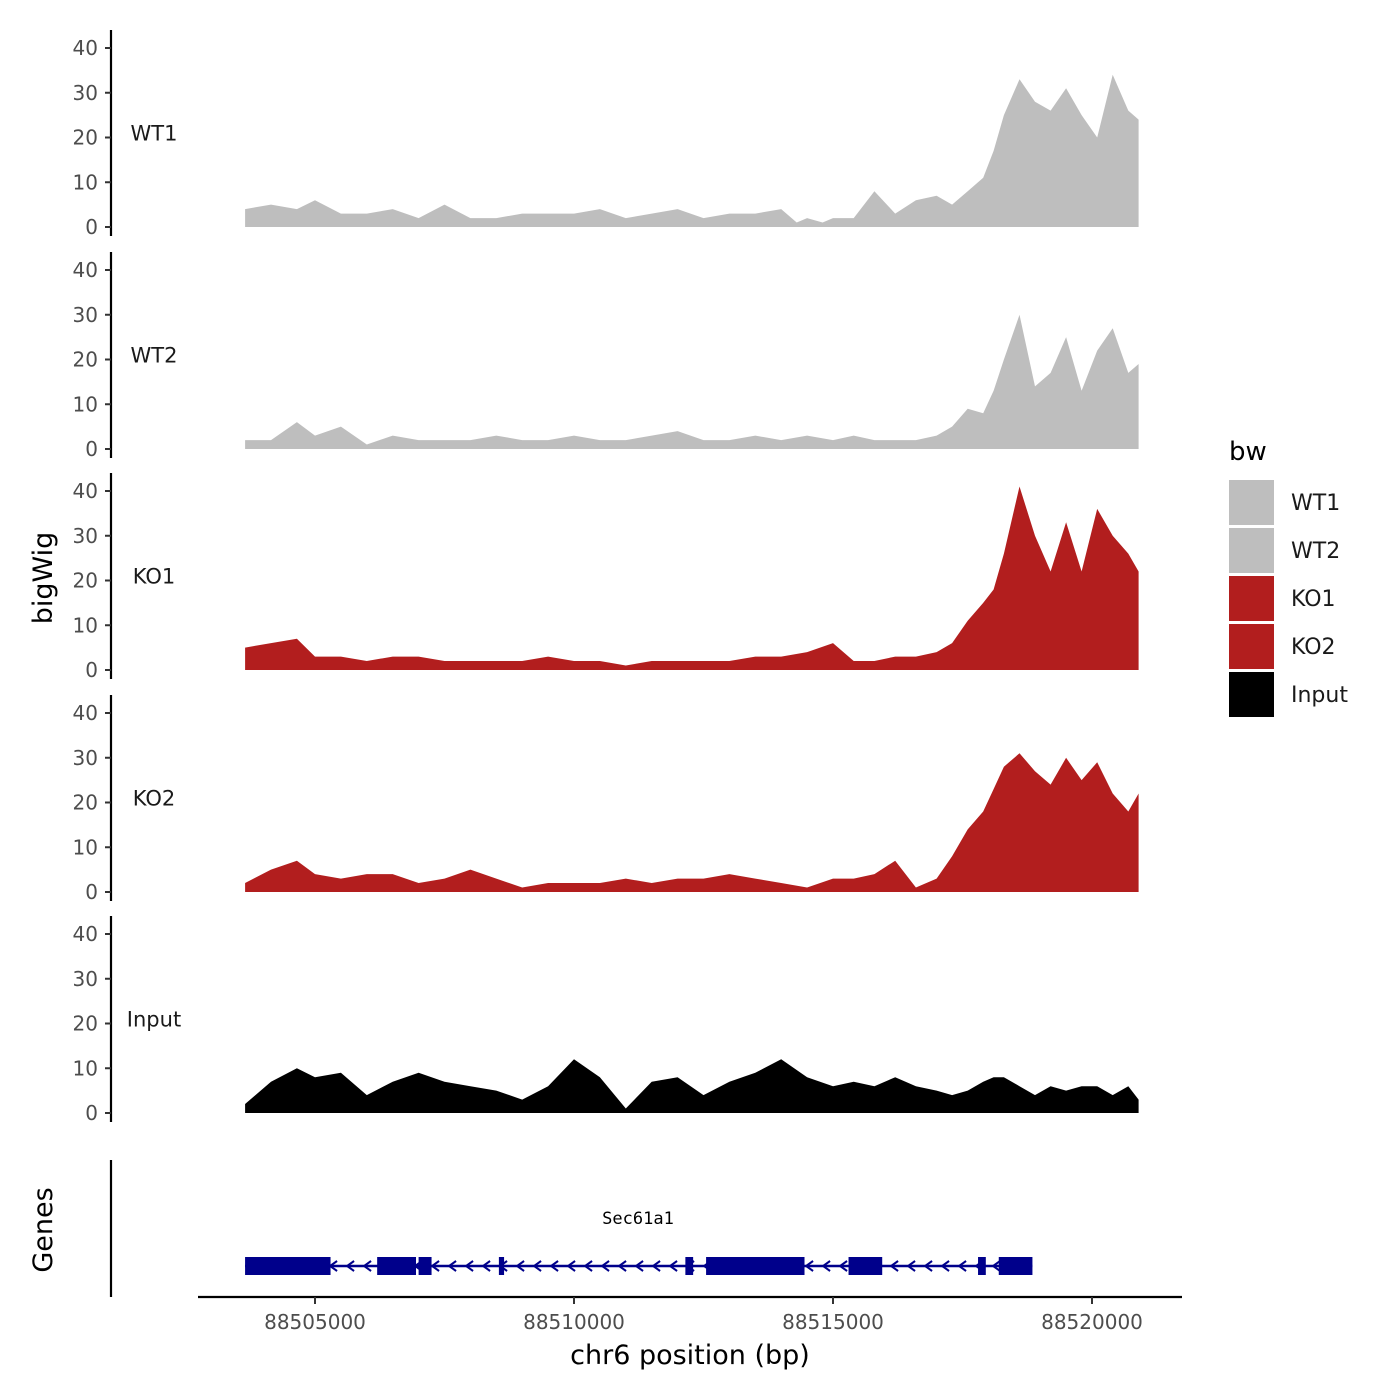  Describe the element at coordinates (639, 1242) in the screenshot. I see `gene-sec61a1: Sec61a1` at that location.